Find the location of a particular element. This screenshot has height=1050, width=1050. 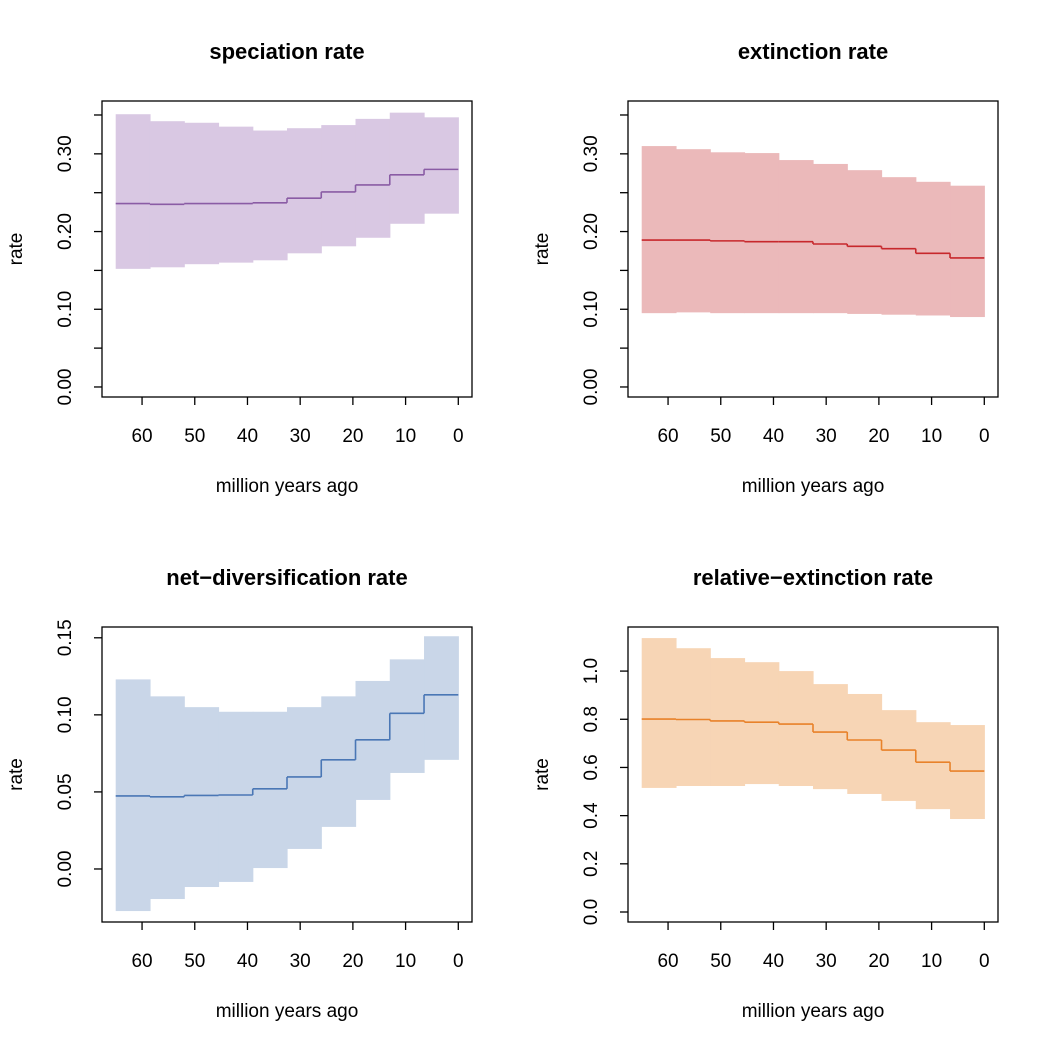

y-tick-label: 0.6 is located at coordinates (591, 767).